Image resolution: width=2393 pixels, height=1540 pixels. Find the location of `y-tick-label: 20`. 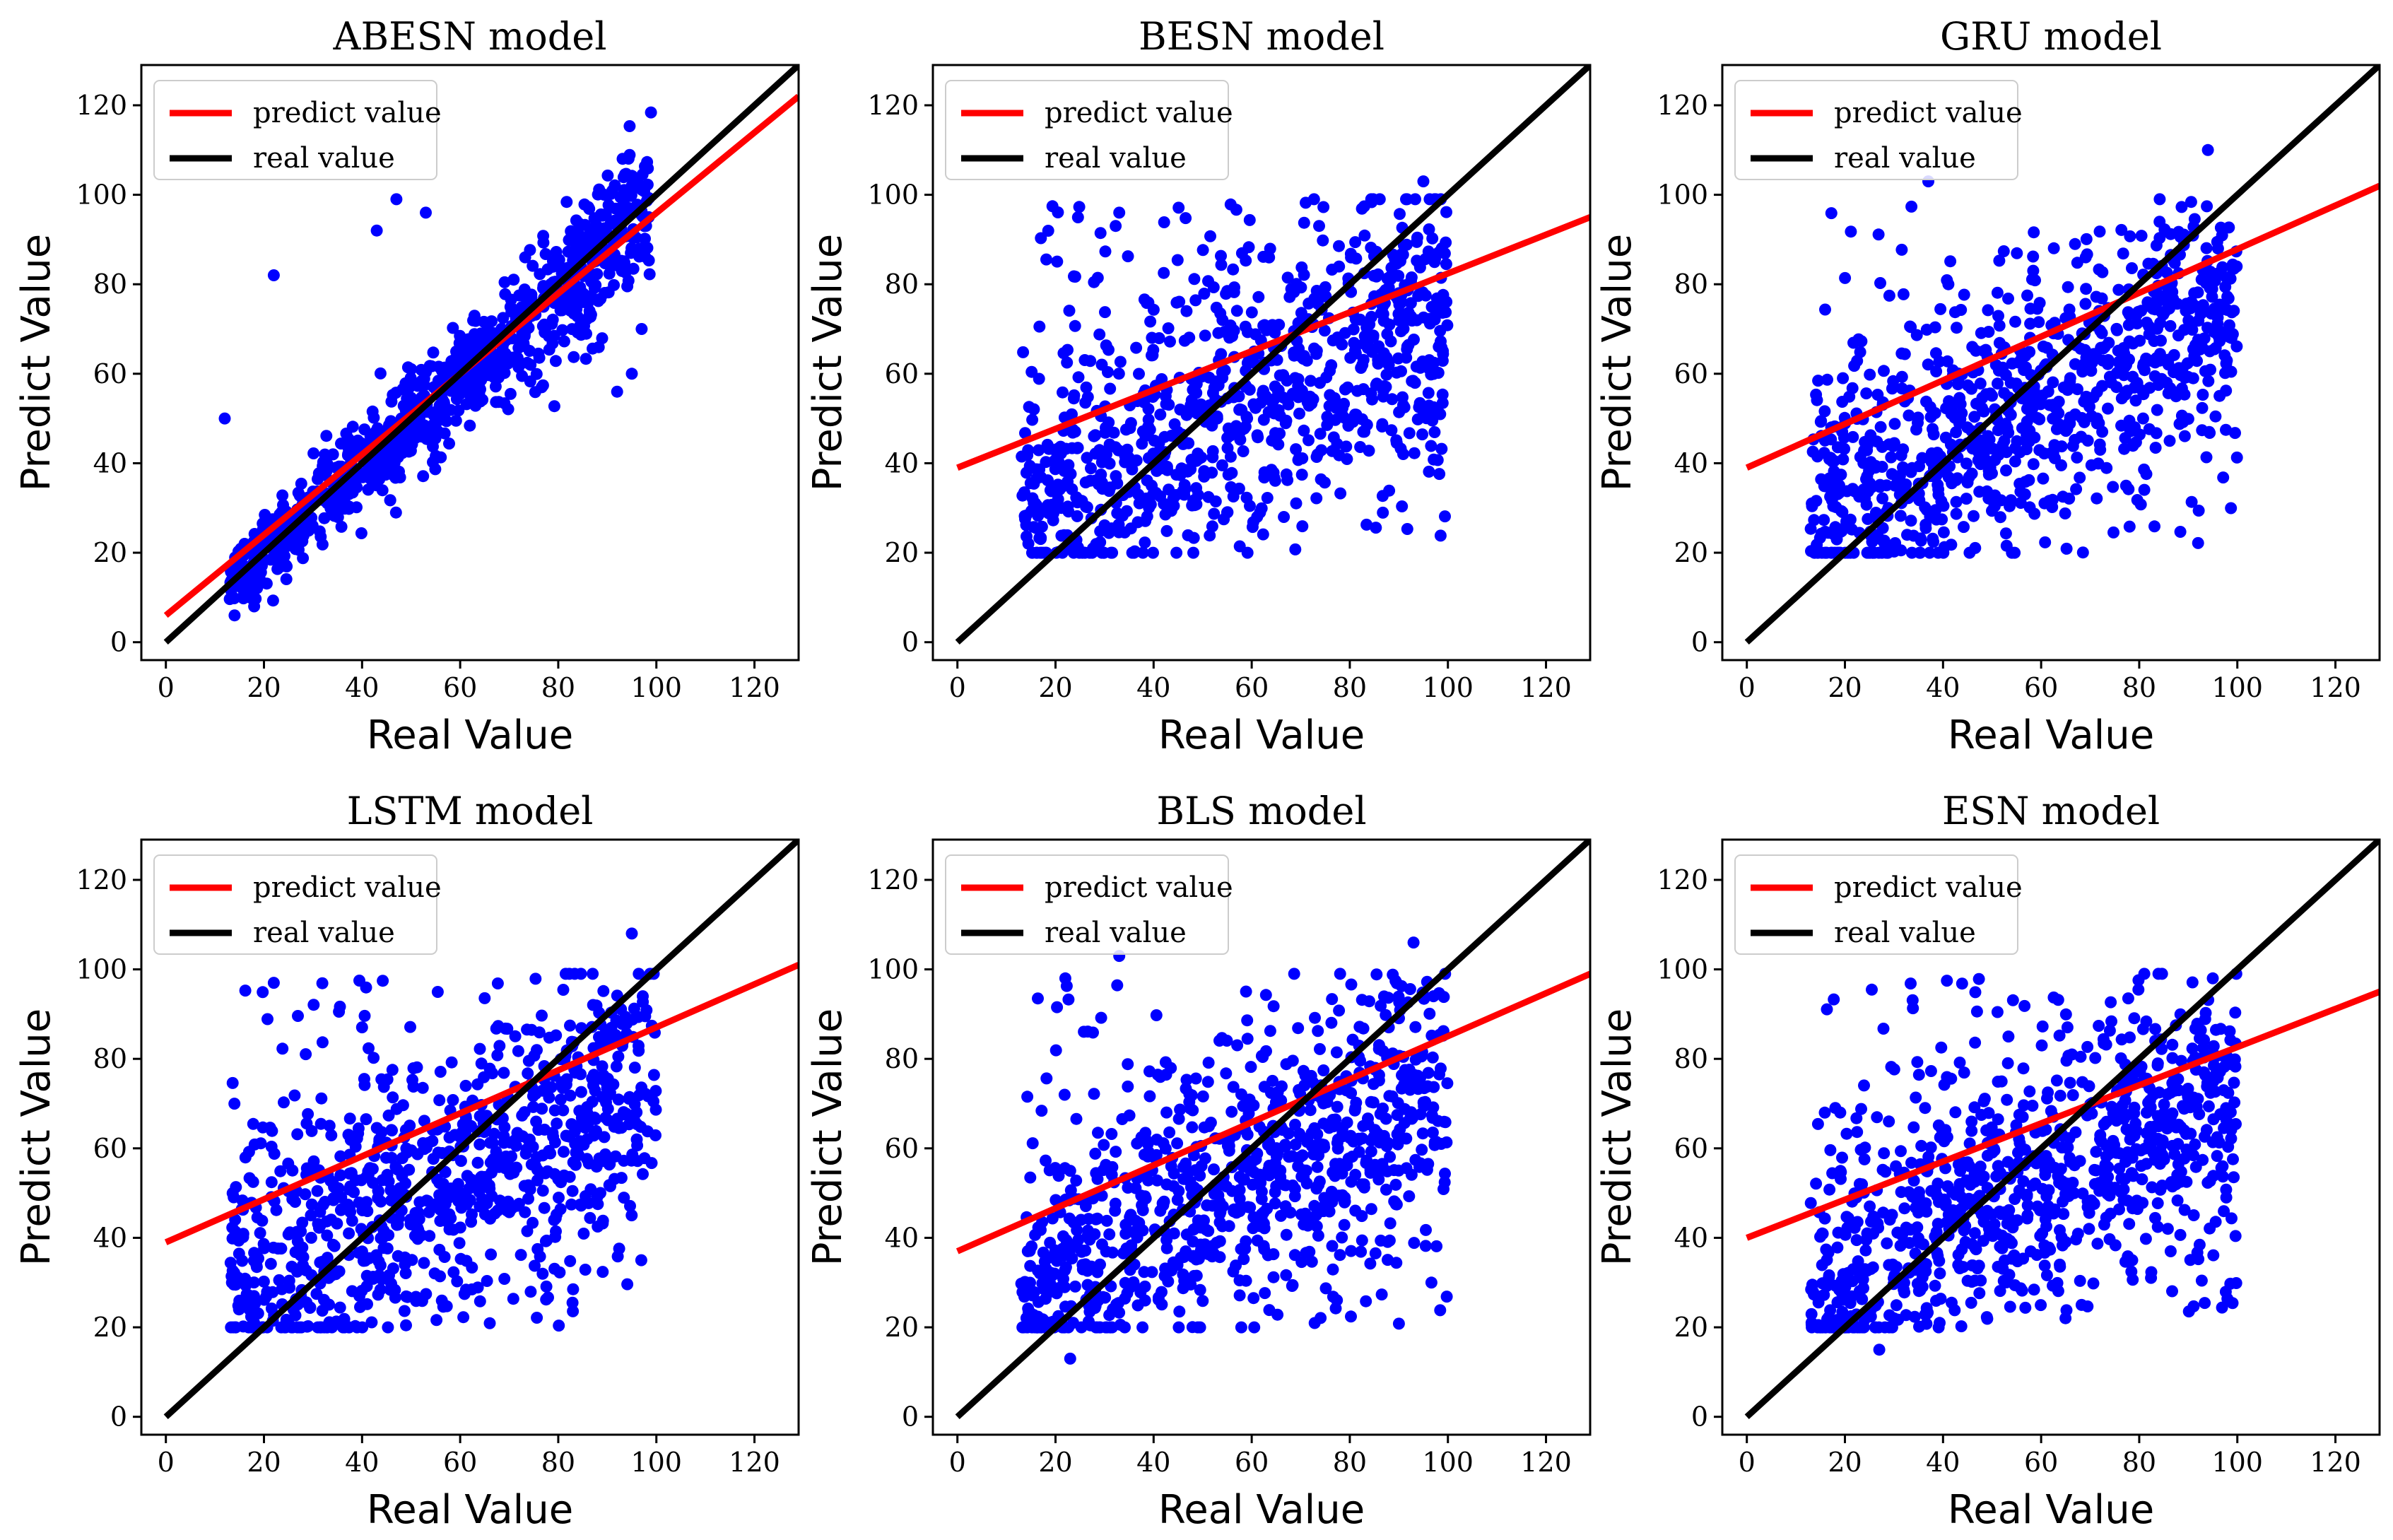

y-tick-label: 20 is located at coordinates (1691, 1327).